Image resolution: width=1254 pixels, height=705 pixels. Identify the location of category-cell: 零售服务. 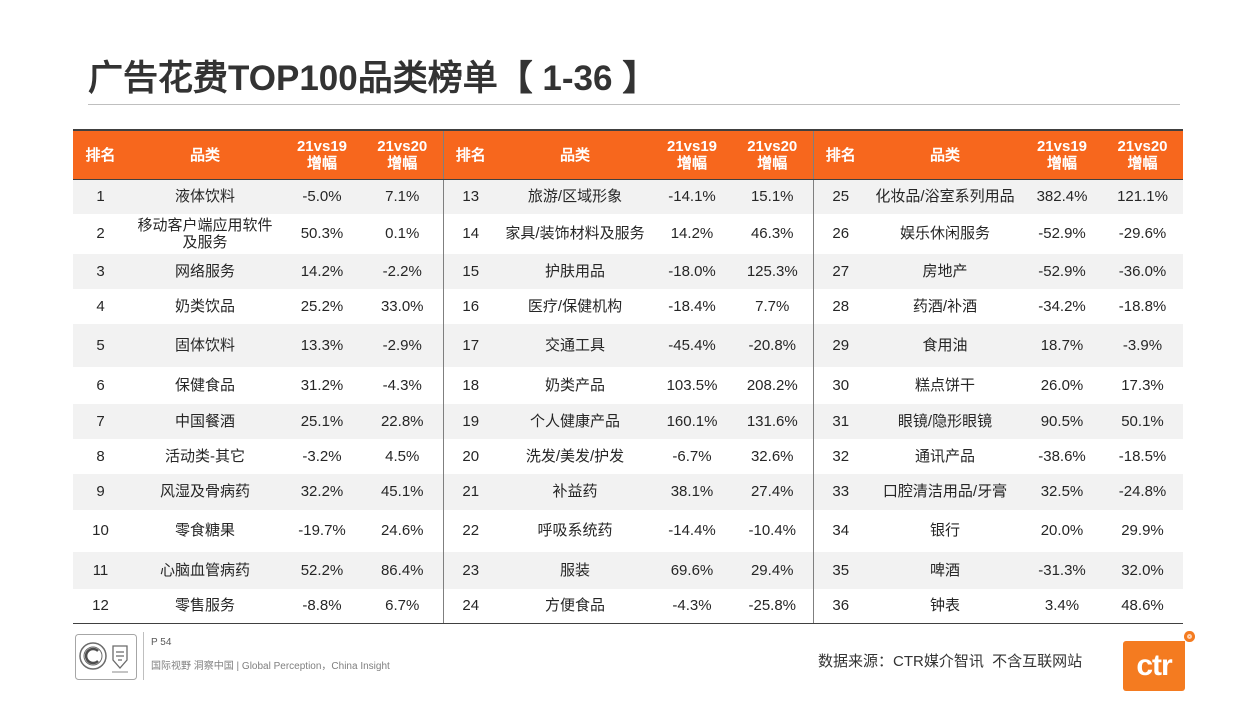
(205, 606).